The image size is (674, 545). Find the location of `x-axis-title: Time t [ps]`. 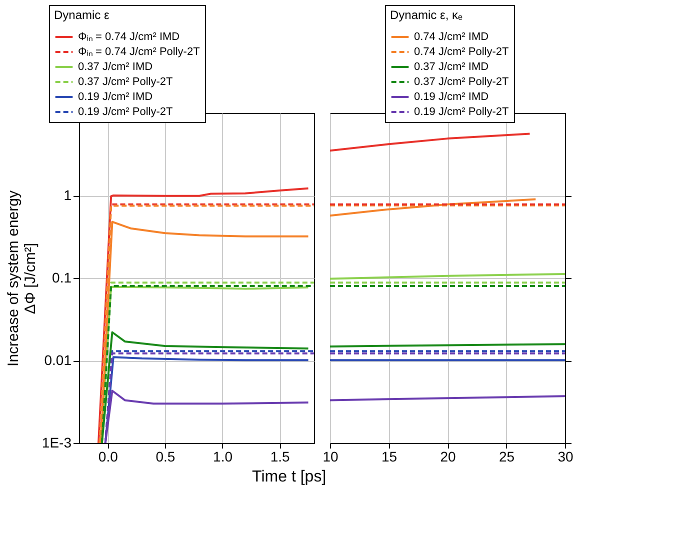

x-axis-title: Time t [ps] is located at coordinates (289, 477).